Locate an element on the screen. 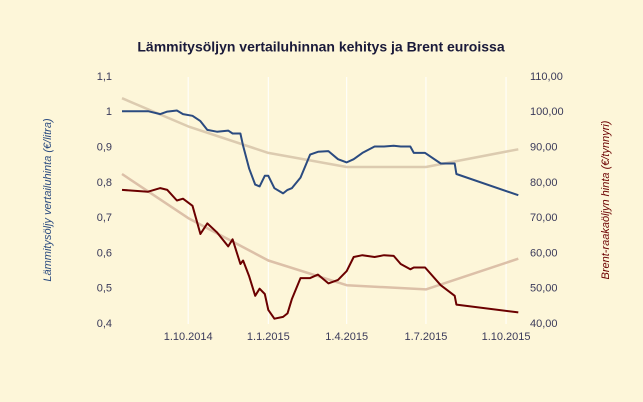  y2-tick-label: 100,00 is located at coordinates (547, 112).